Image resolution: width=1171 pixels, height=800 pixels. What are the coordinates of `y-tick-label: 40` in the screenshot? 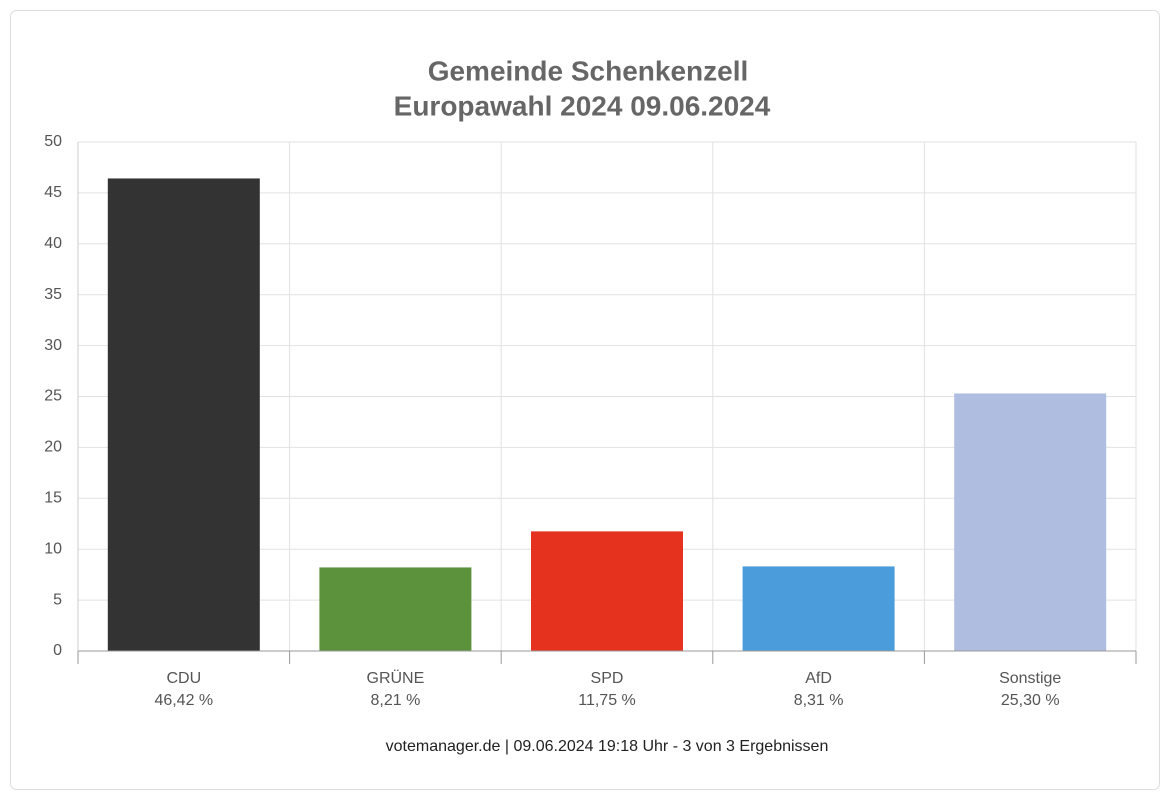 It's located at (53, 243).